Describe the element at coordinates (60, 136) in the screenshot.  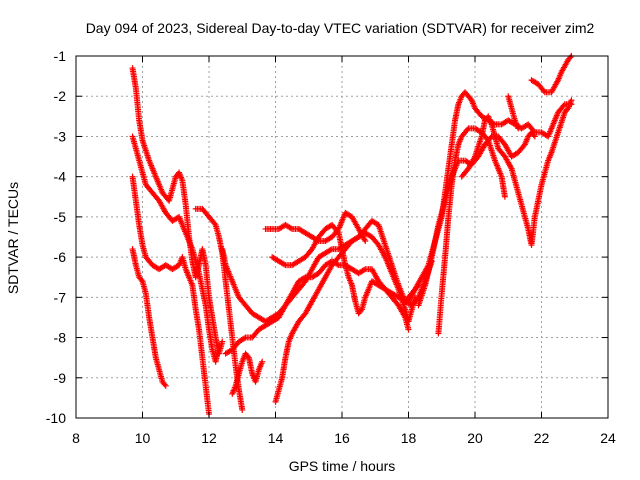
I see `y-tick-label: -3` at that location.